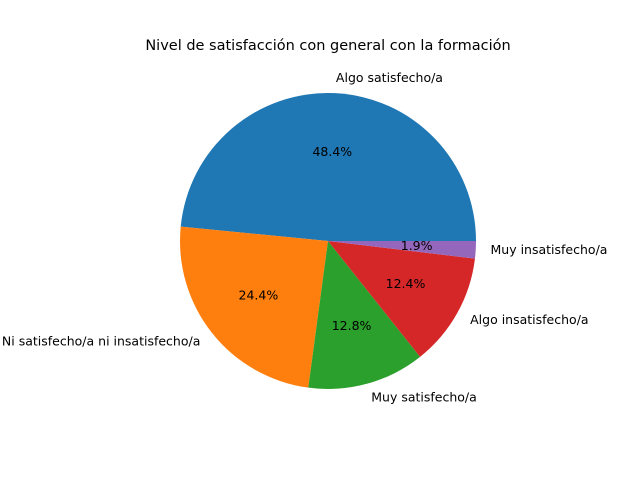 The width and height of the screenshot is (640, 480). What do you see at coordinates (424, 396) in the screenshot?
I see `slice-label-2: Muy satisfecho/a` at bounding box center [424, 396].